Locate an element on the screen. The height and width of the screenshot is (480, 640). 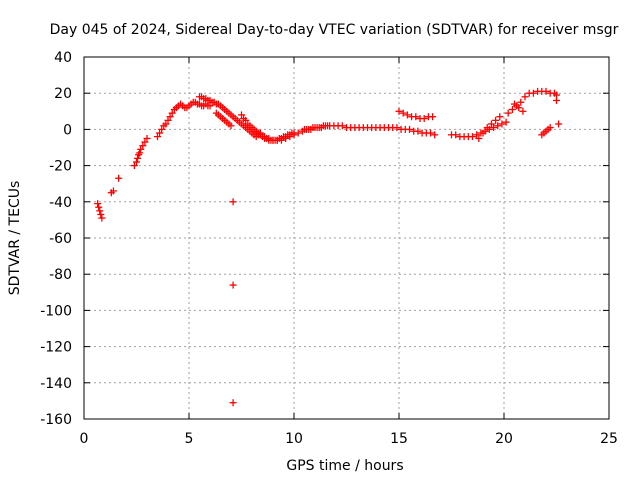
y-tick-label: -160 is located at coordinates (56, 420).